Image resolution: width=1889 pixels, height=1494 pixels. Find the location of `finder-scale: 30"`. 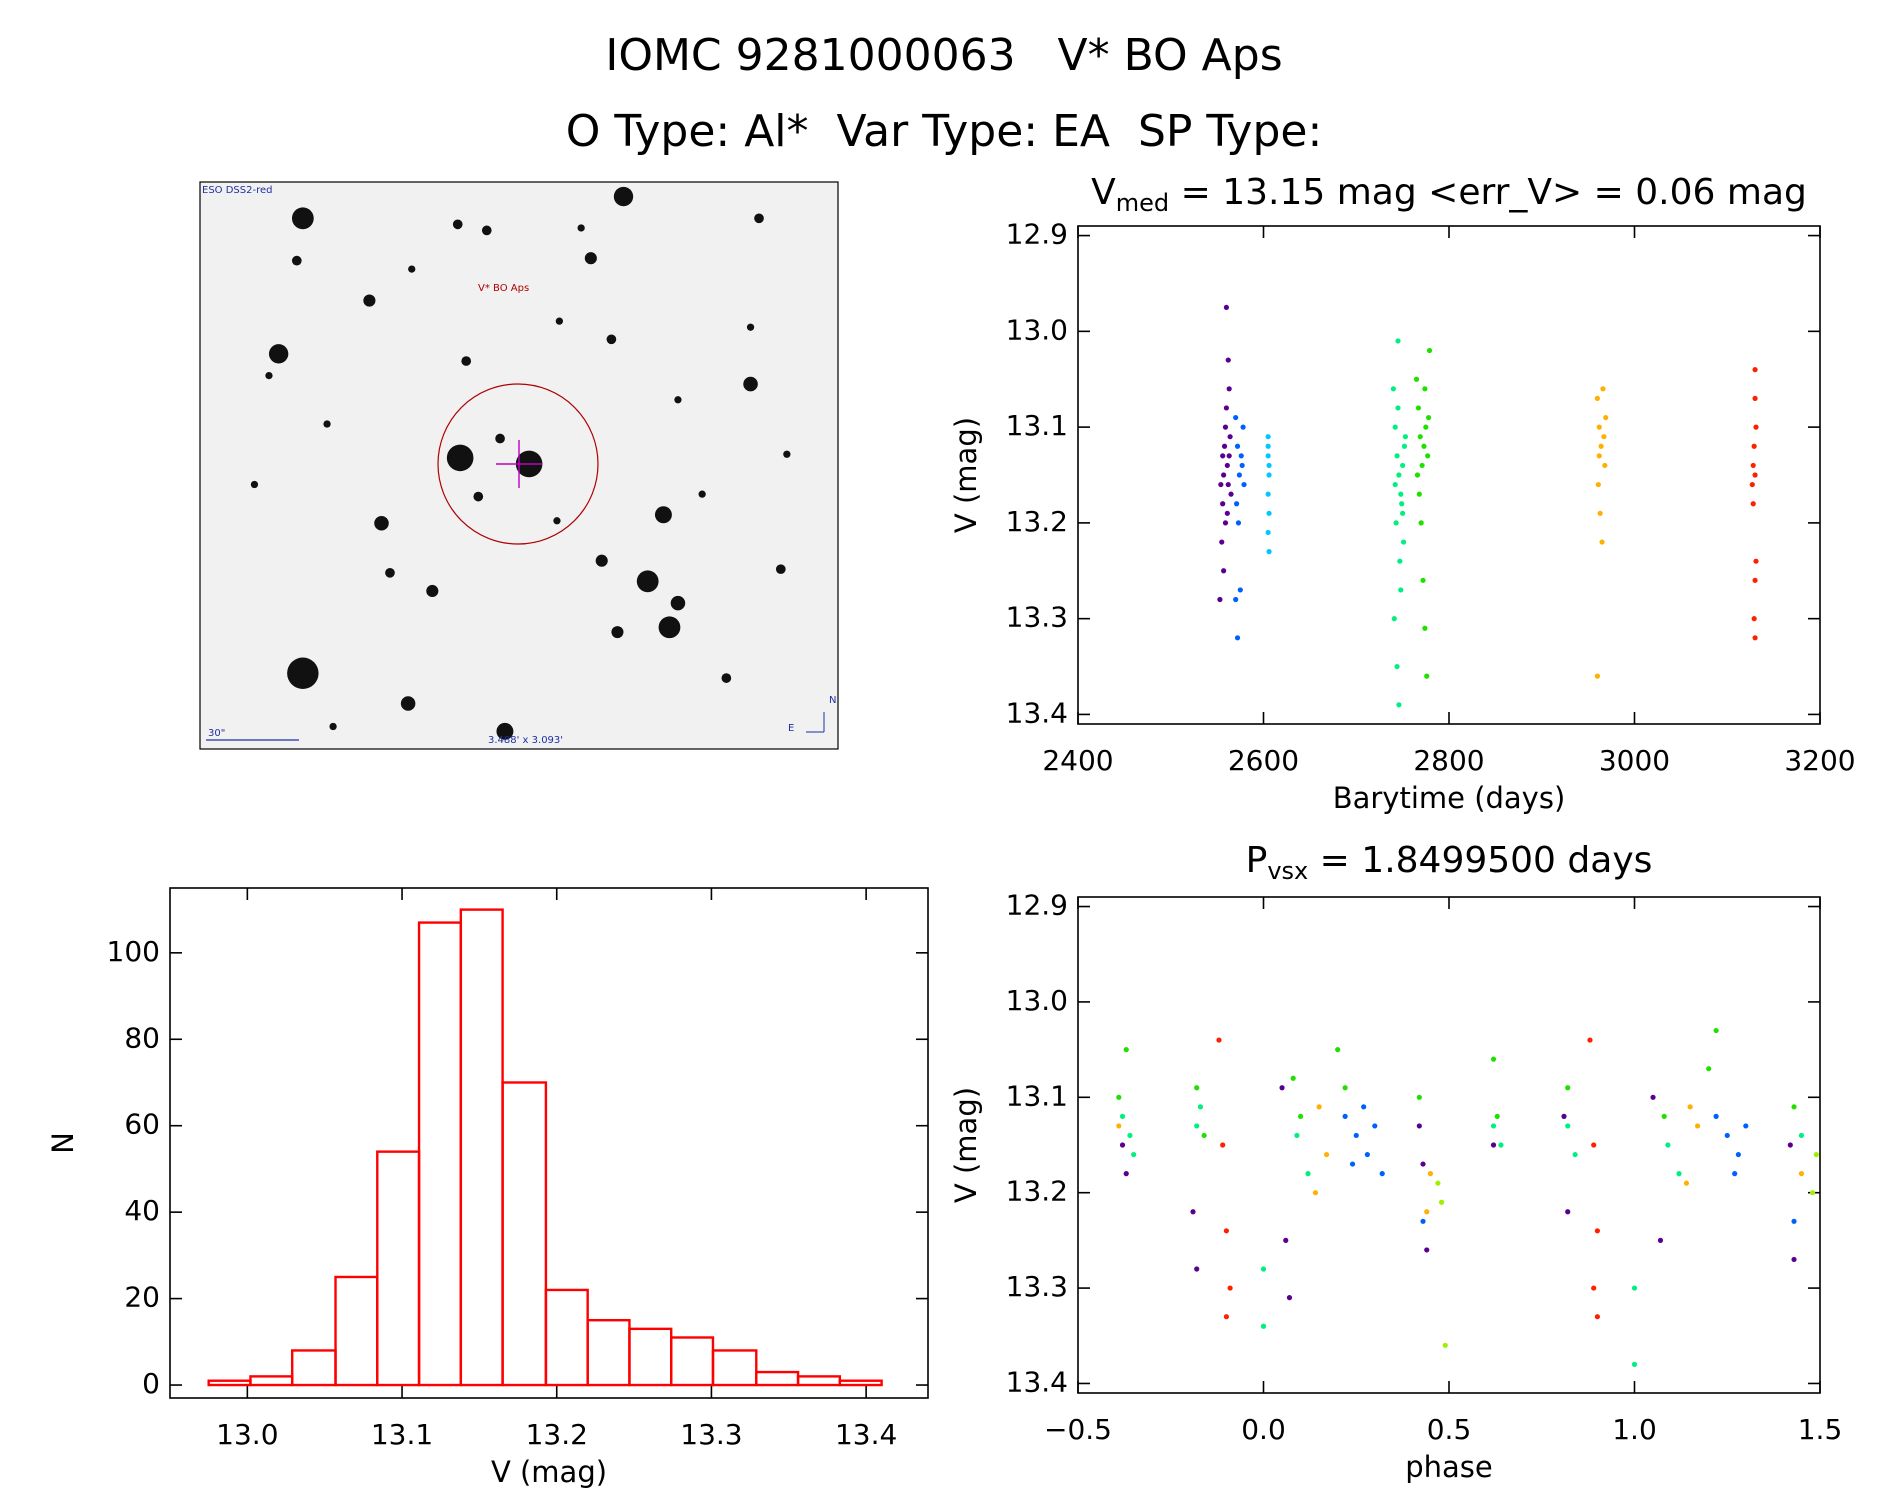

finder-scale: 30" is located at coordinates (216, 733).